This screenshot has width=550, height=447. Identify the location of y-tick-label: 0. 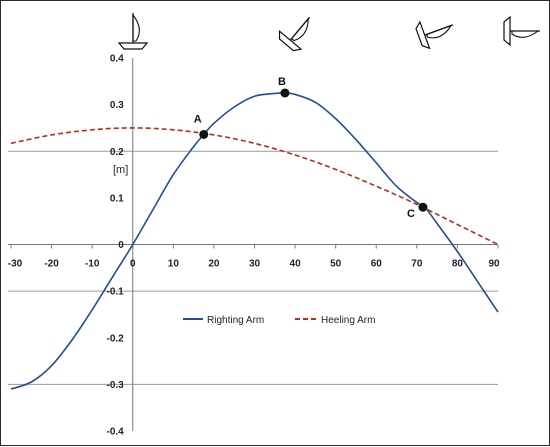
(121, 245).